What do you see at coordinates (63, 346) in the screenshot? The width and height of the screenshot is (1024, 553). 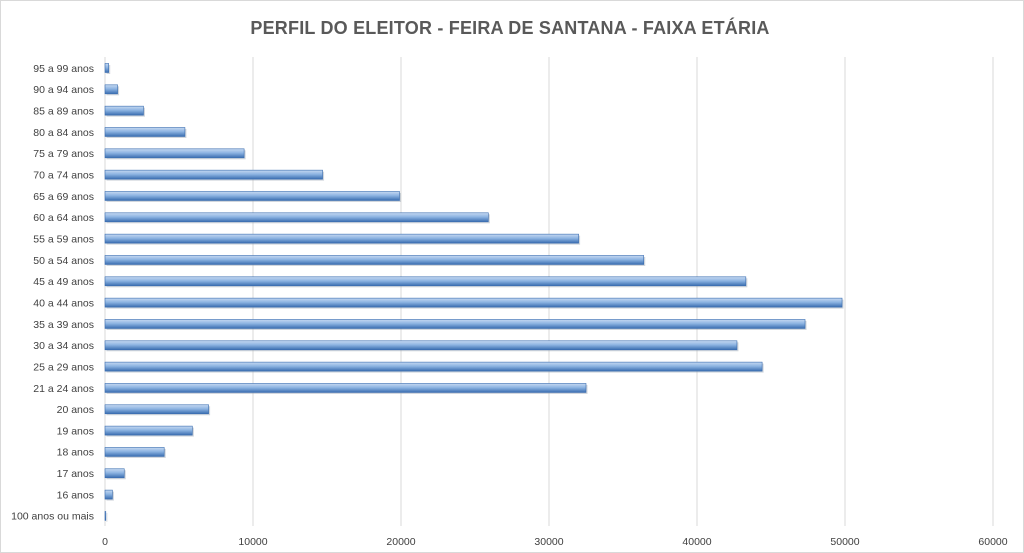 I see `category-label: 30 a 34 anos` at bounding box center [63, 346].